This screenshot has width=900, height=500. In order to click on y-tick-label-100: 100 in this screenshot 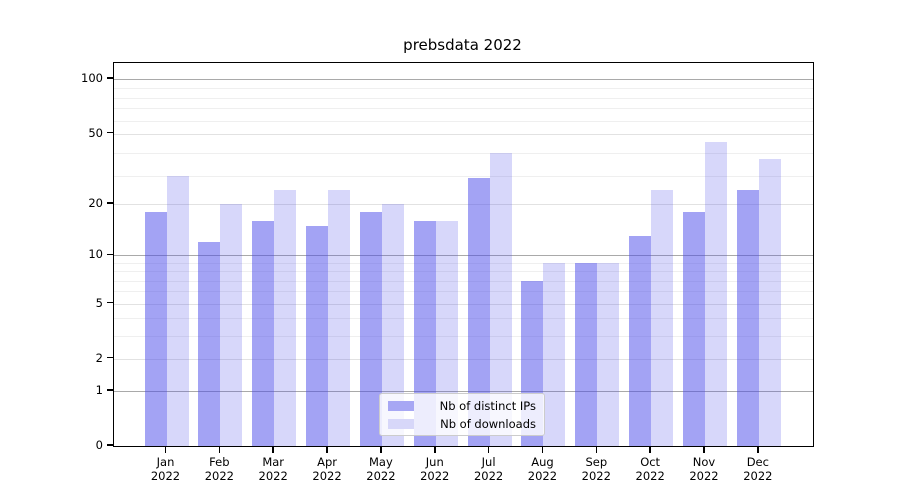, I will do `click(92, 78)`.